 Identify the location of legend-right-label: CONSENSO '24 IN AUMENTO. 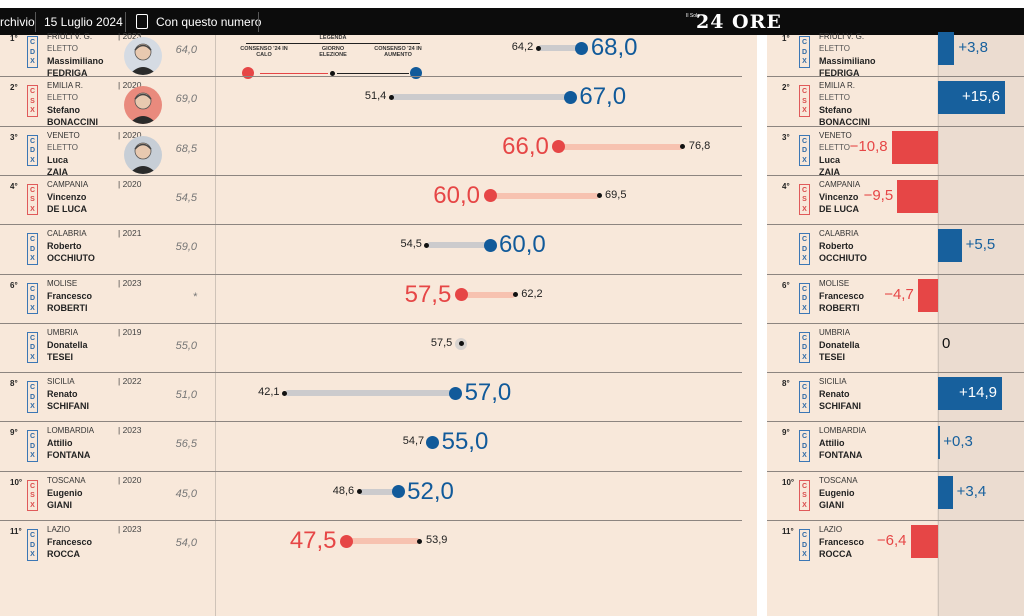
(398, 52).